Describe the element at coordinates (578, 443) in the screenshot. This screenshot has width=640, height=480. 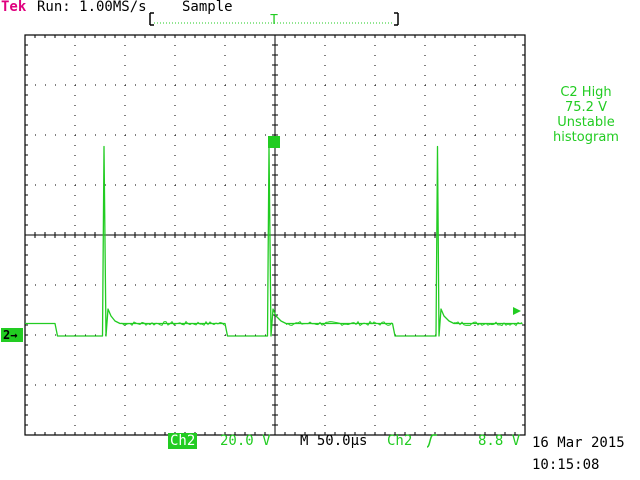
I see `date-readout: 16 Mar 2015` at that location.